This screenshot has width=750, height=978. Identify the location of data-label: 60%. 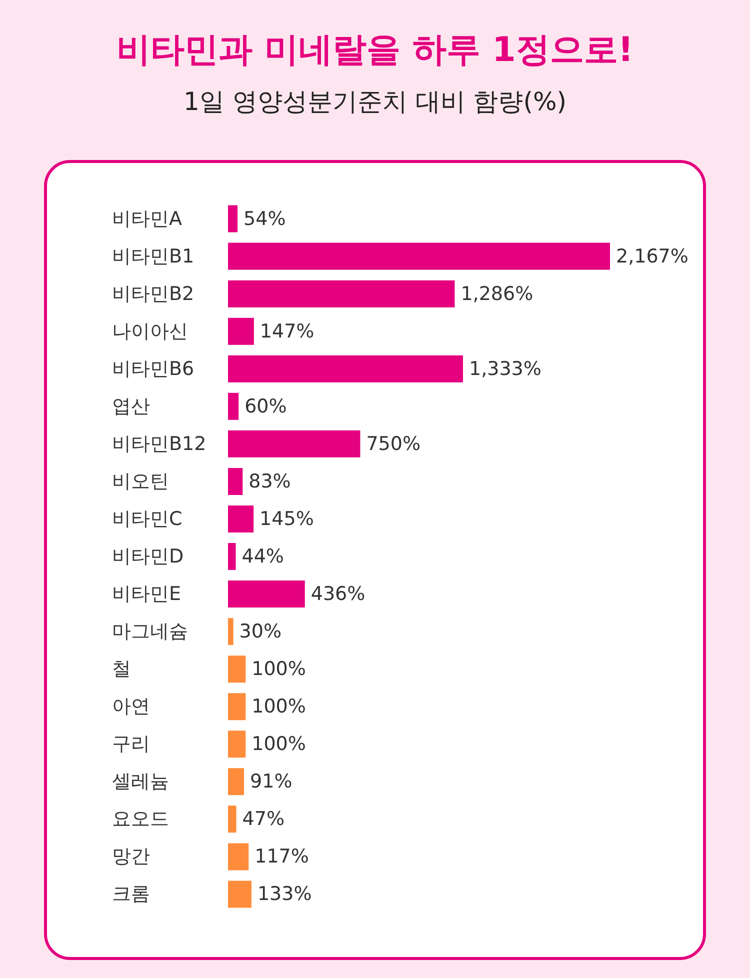
(265, 406).